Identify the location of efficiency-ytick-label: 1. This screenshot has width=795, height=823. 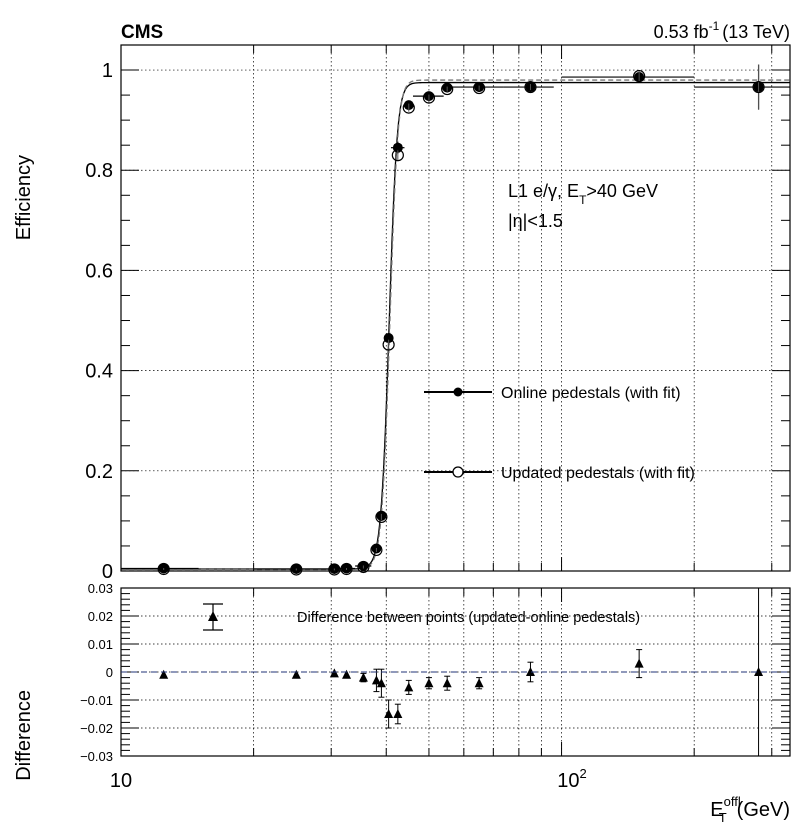
(107, 71).